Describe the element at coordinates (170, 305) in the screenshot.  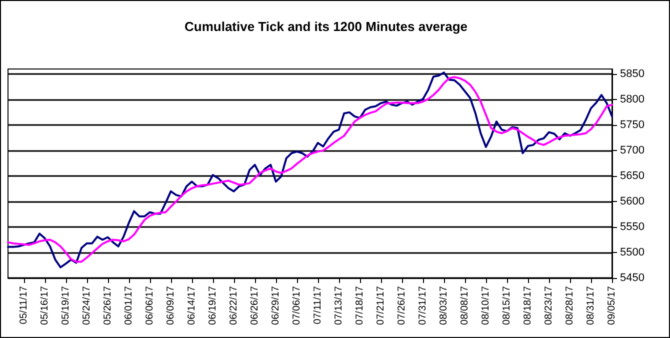
I see `x-tick-label: 06/09/17` at that location.